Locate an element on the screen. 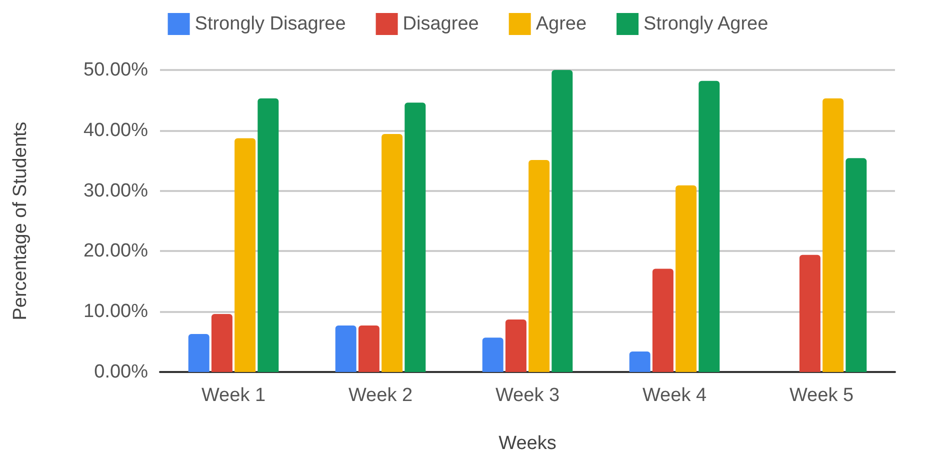 Image resolution: width=937 pixels, height=468 pixels. y-axis-title: Percentage of Students is located at coordinates (20, 221).